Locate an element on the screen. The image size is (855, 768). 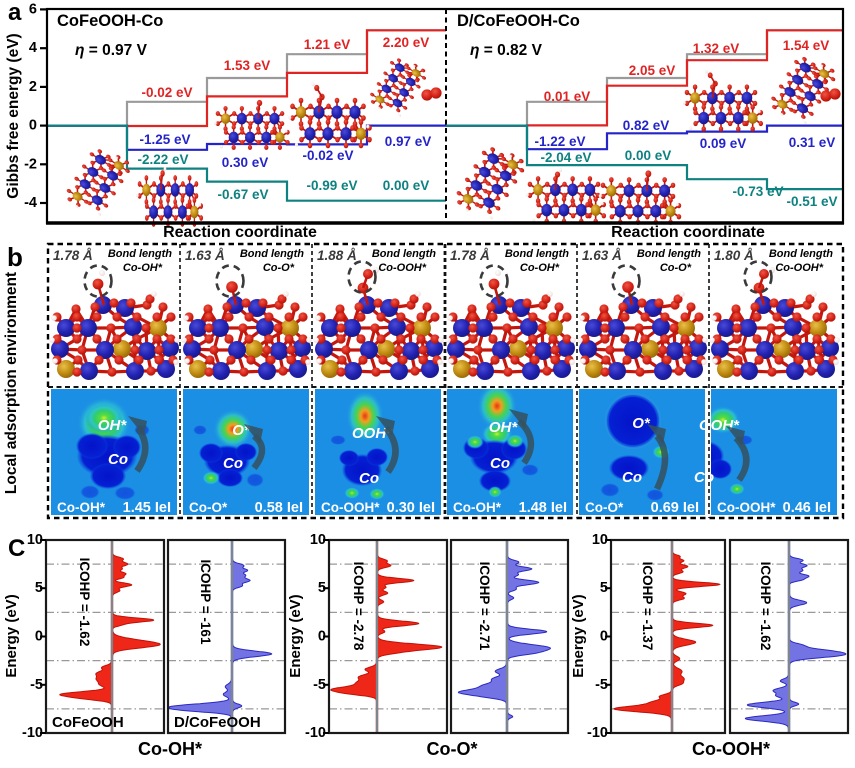
svg-text: 1.80 Å is located at coordinates (734, 255).